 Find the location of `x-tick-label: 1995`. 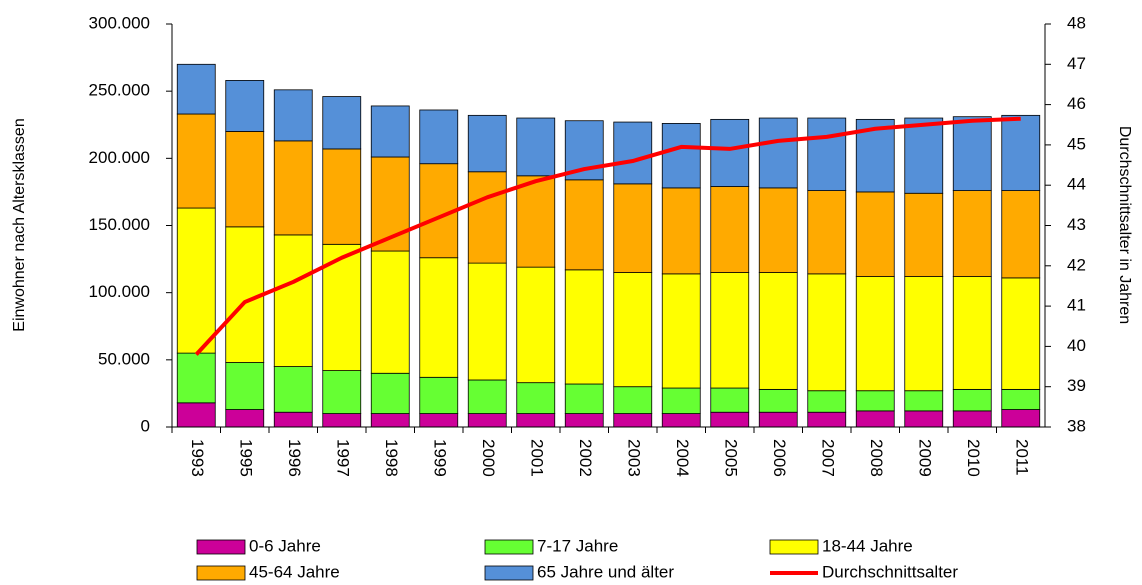

x-tick-label: 1995 is located at coordinates (245, 458).